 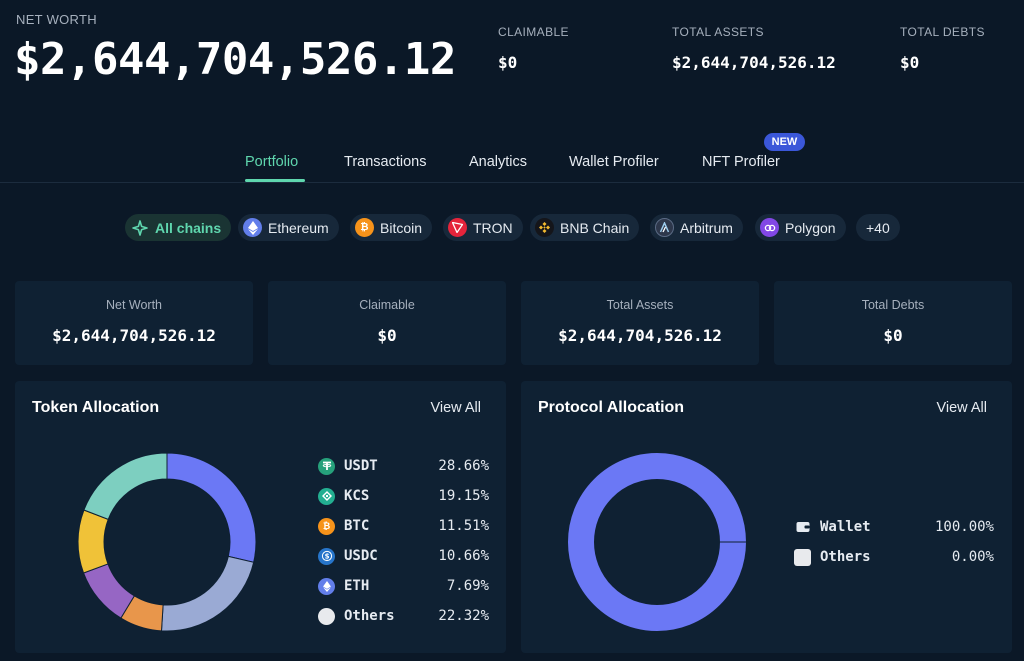 I want to click on eth-icon, so click(x=326, y=586).